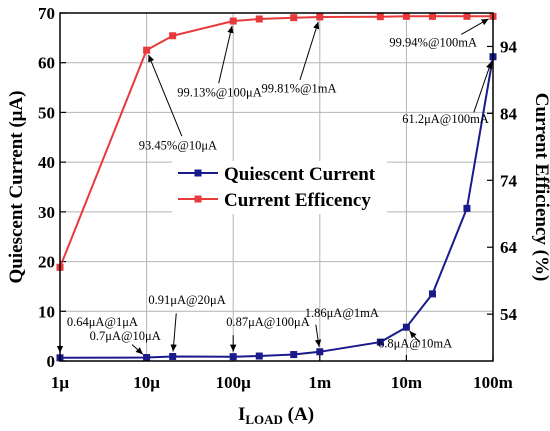 The width and height of the screenshot is (550, 431). What do you see at coordinates (445, 119) in the screenshot?
I see `annotation-label: 61.2μA@100mA` at bounding box center [445, 119].